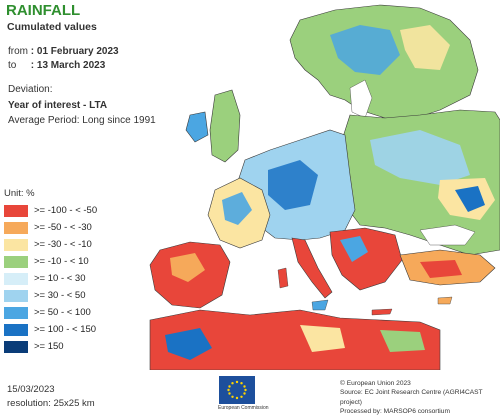  Describe the element at coordinates (295, 339) in the screenshot. I see `north-africa` at that location.